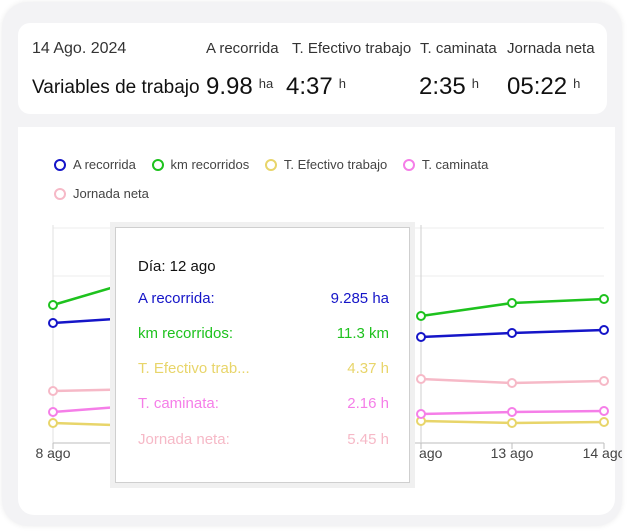 This screenshot has width=627, height=531. What do you see at coordinates (210, 164) in the screenshot?
I see `legend-label: km recorridos` at bounding box center [210, 164].